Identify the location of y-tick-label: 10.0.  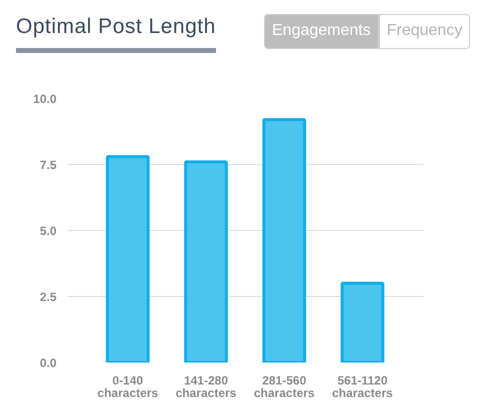
(45, 99).